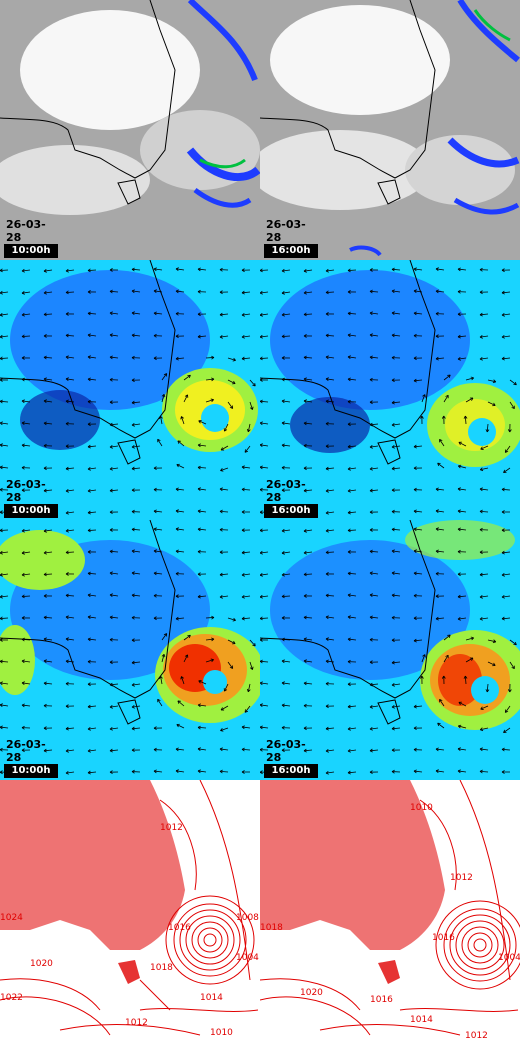 The image size is (520, 1040). I want to click on isobar-label: 1014, so click(421, 1020).